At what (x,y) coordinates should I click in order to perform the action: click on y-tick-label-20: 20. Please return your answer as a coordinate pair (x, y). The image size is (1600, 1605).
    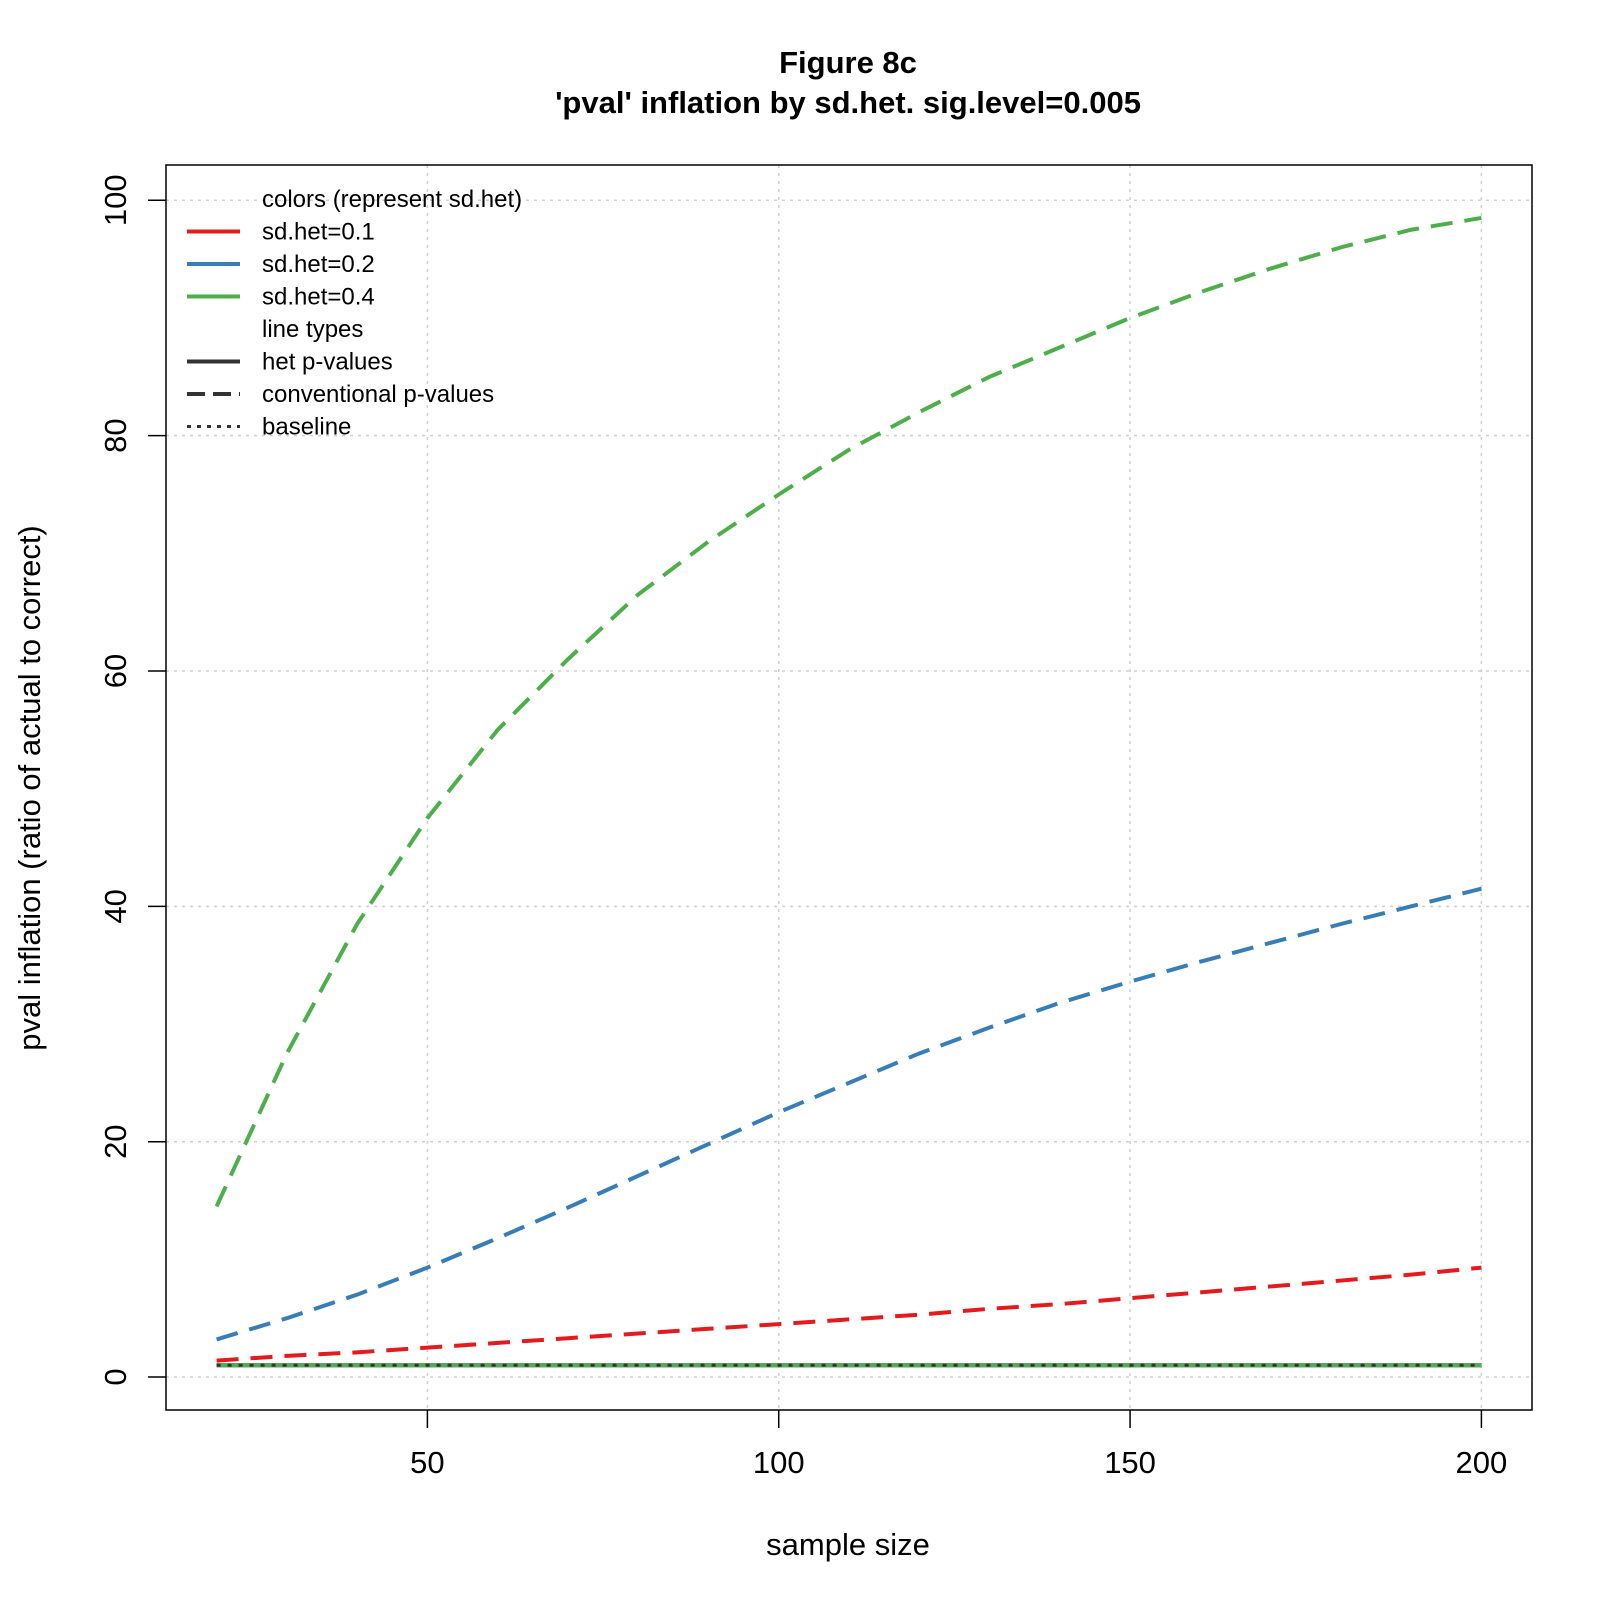
    Looking at the image, I should click on (115, 1141).